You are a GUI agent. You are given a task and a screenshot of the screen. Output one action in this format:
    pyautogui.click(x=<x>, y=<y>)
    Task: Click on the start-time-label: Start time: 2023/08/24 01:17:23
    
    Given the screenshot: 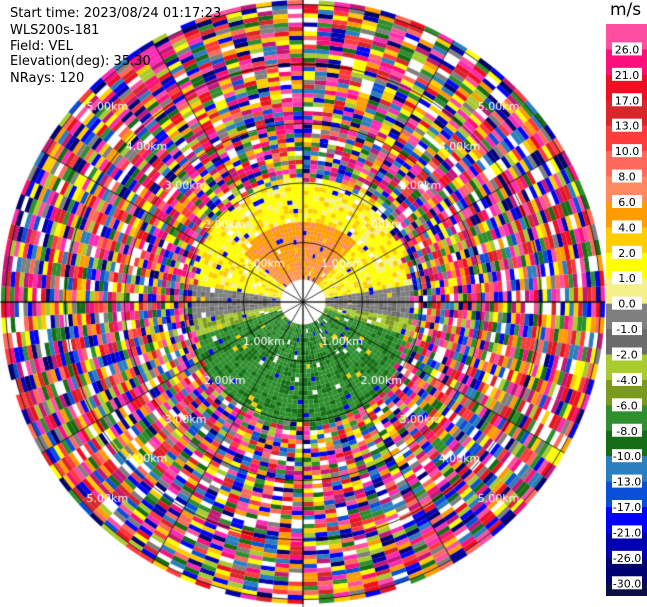 What is the action you would take?
    pyautogui.click(x=116, y=13)
    